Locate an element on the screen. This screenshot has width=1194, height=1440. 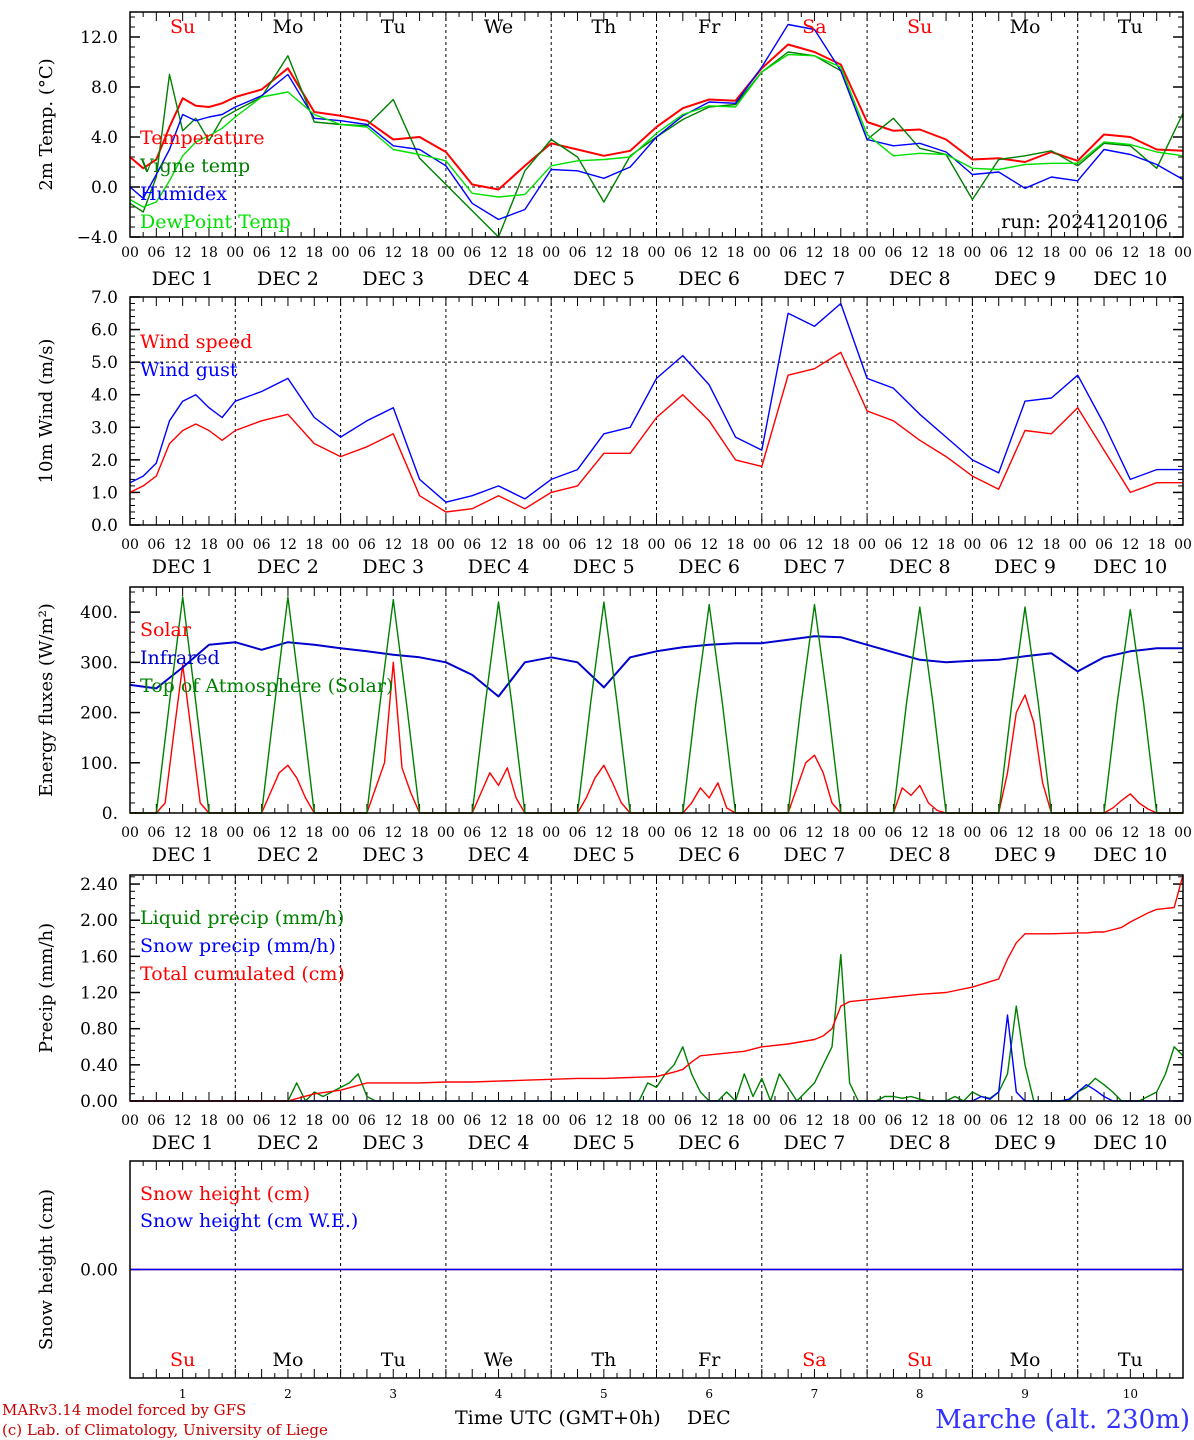
legend-entry: Total cumulated (cm) is located at coordinates (242, 974).